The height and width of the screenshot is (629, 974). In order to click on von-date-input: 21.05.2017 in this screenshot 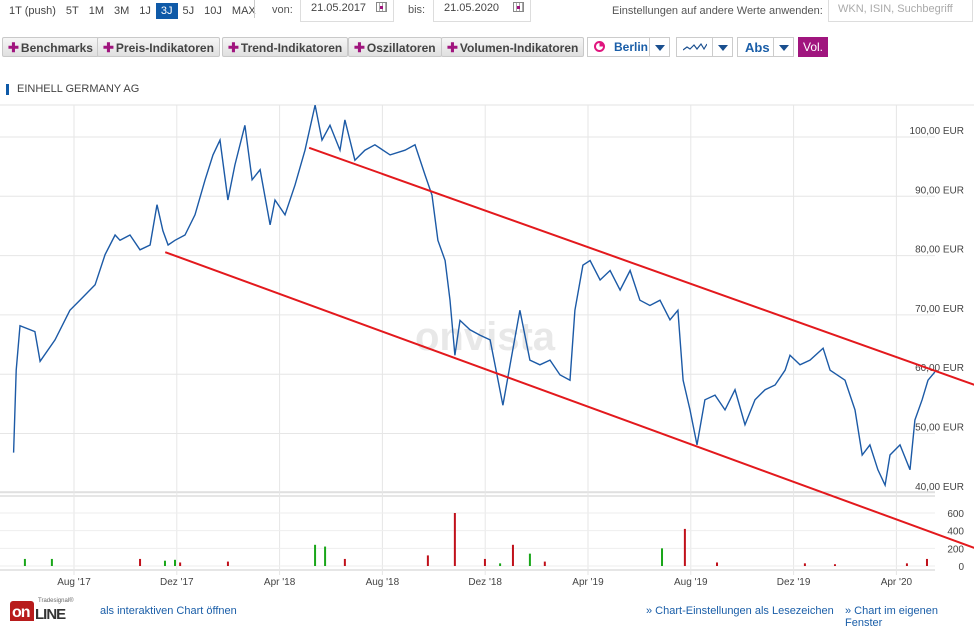, I will do `click(347, 11)`.